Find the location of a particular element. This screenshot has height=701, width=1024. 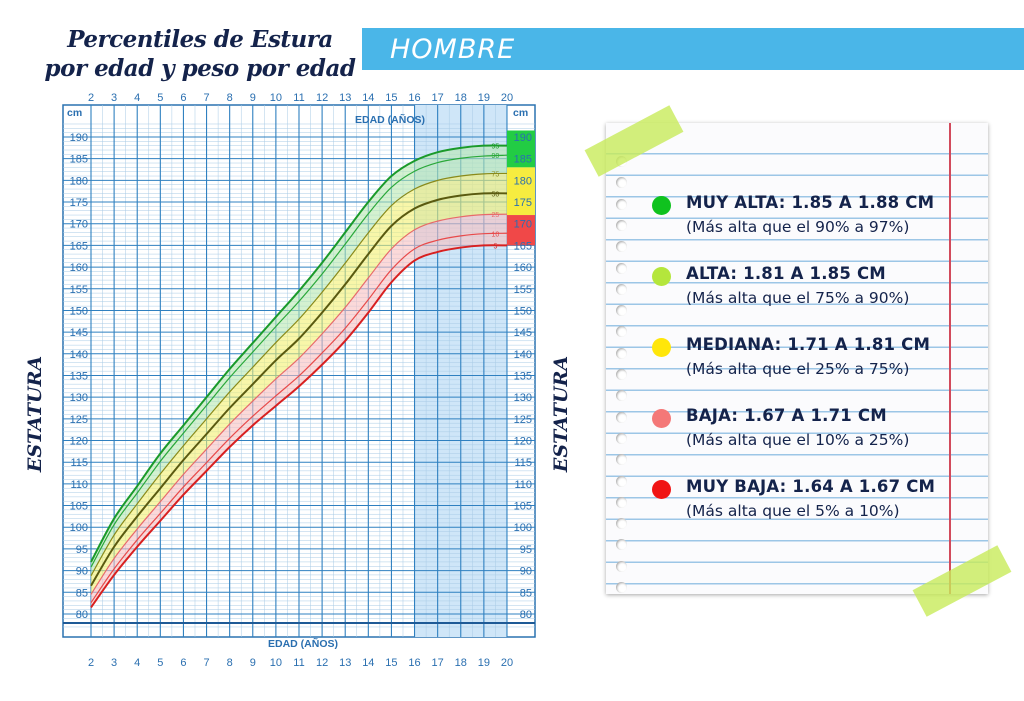

x-tick-label-top: 15 is located at coordinates (391, 98).